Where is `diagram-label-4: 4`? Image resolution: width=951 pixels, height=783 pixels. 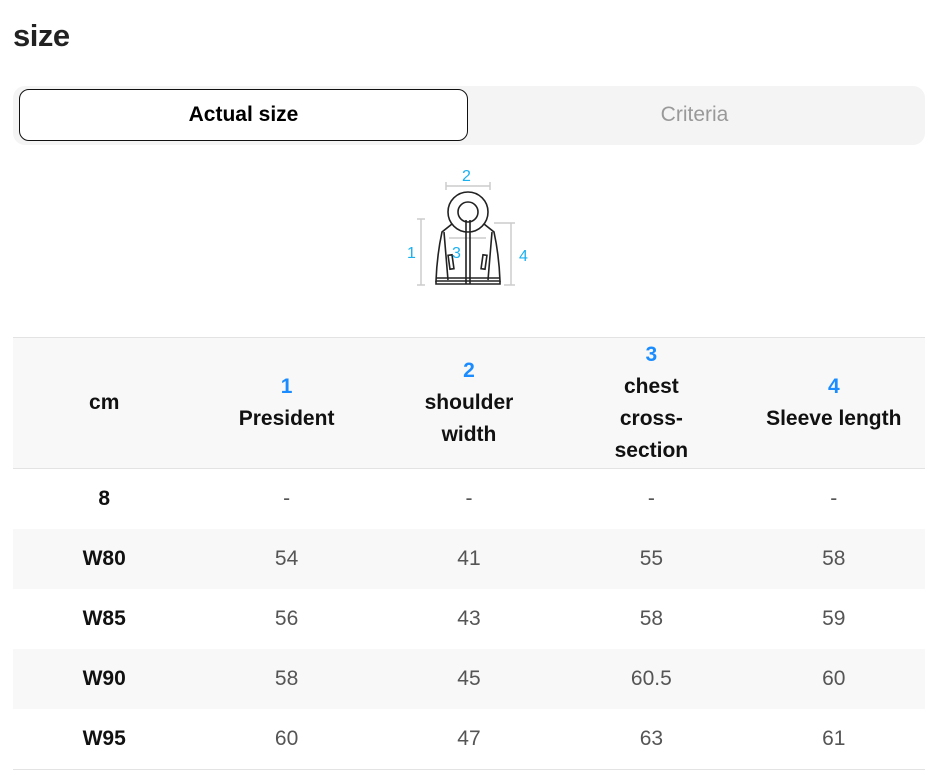
diagram-label-4: 4 is located at coordinates (523, 256).